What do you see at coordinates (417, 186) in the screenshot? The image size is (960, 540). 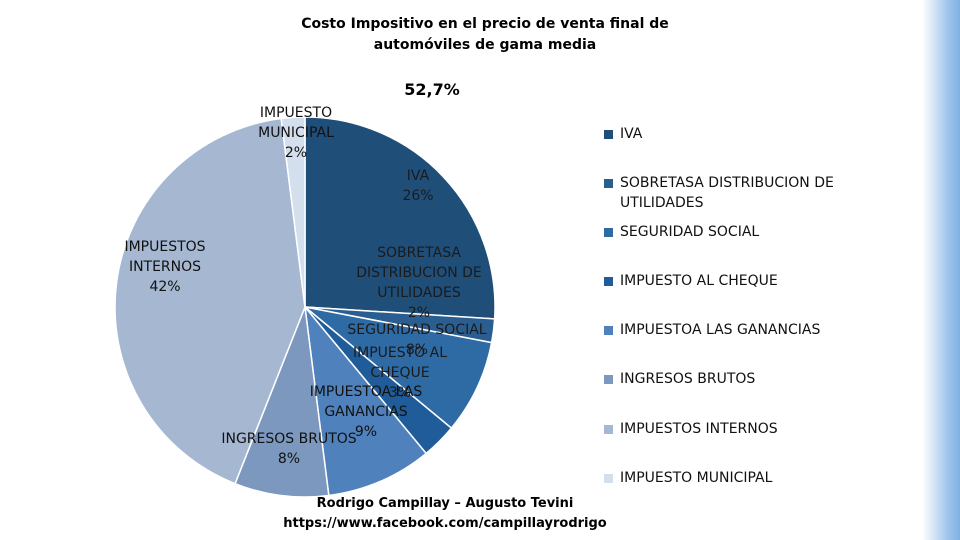 I see `data-label-iva: IVA 26%` at bounding box center [417, 186].